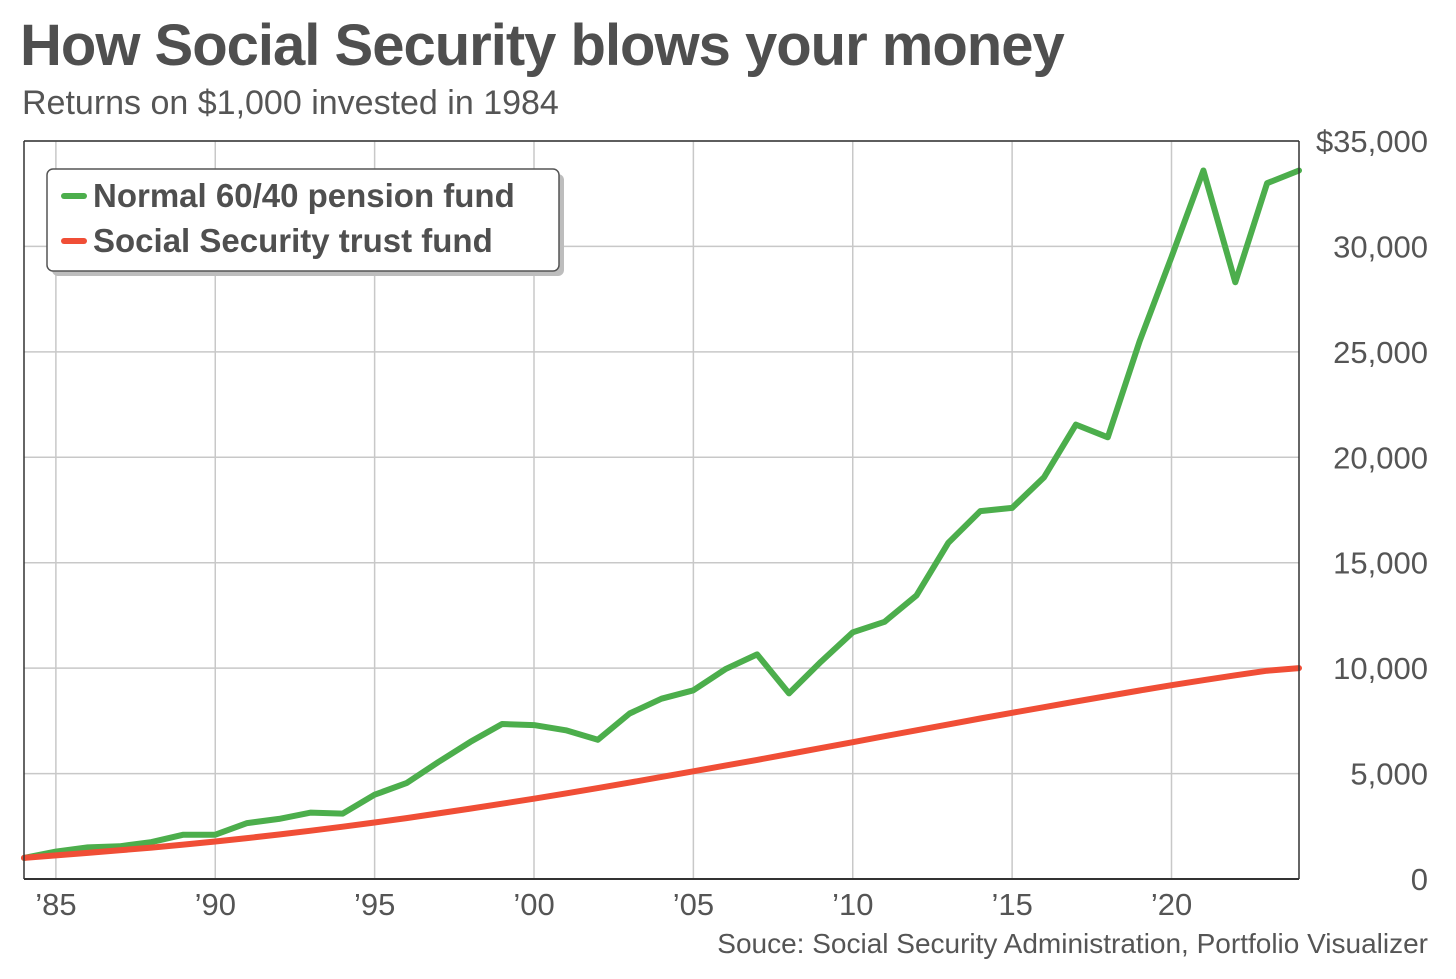 Image resolution: width=1456 pixels, height=979 pixels. What do you see at coordinates (1171, 904) in the screenshot?
I see `x-tick-label: ’20` at bounding box center [1171, 904].